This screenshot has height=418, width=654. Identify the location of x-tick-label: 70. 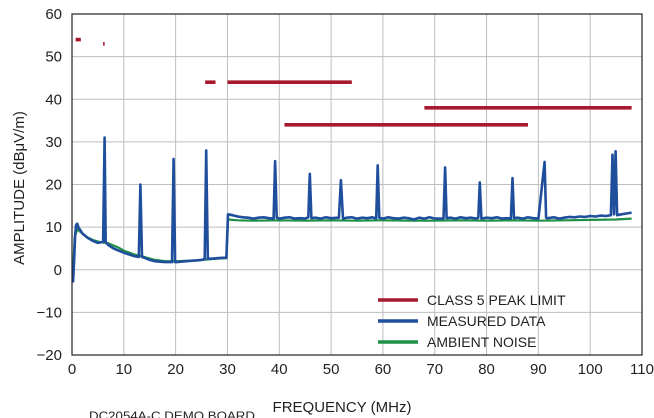
(434, 369).